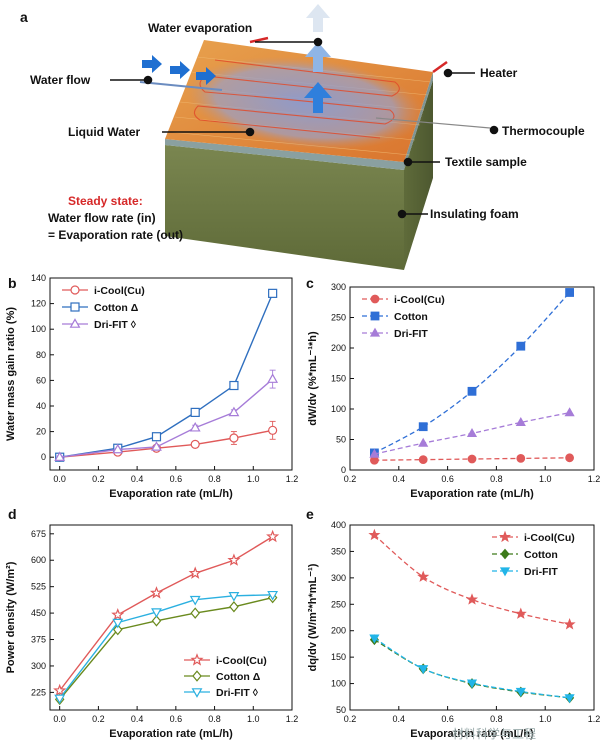  What do you see at coordinates (310, 283) in the screenshot?
I see `panel-label-c: c` at bounding box center [310, 283].